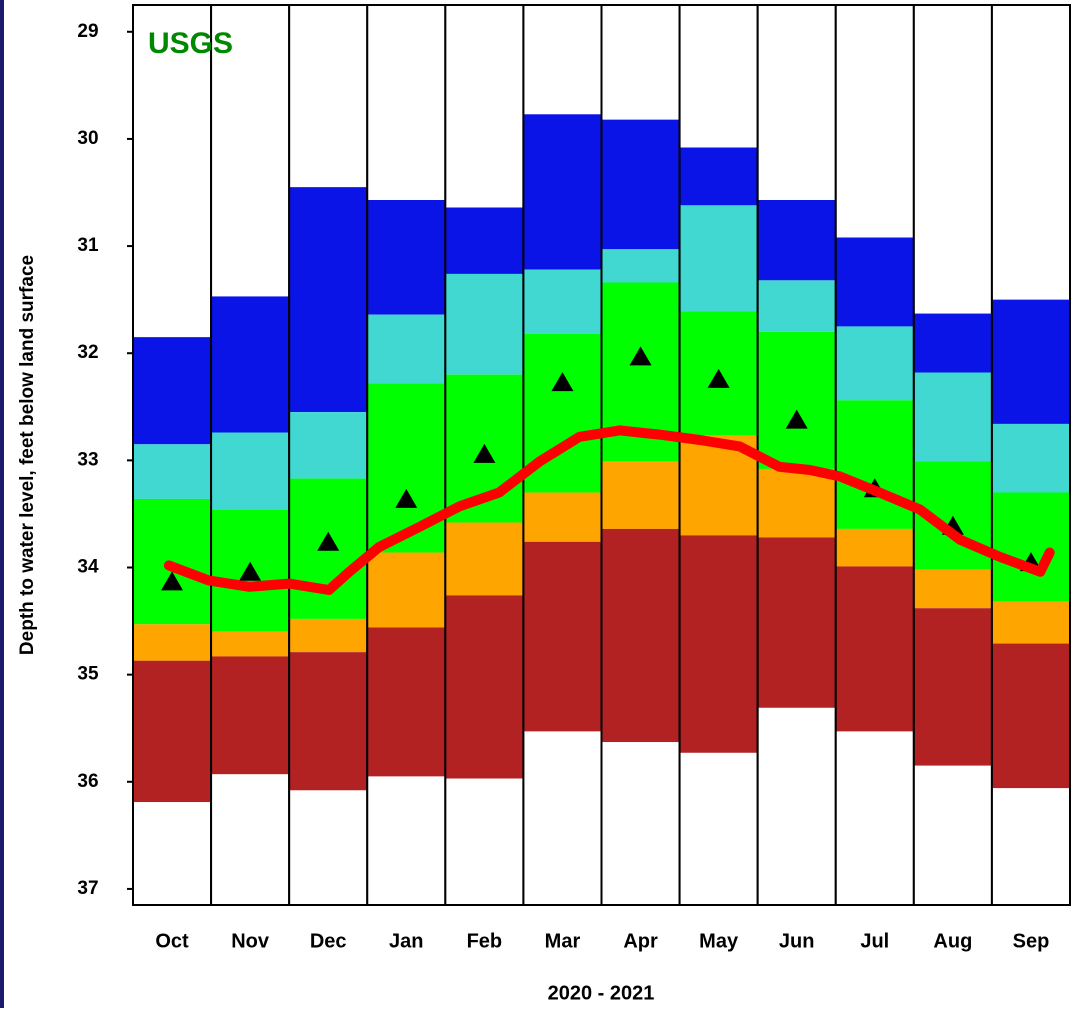 The image size is (1076, 1013). What do you see at coordinates (1031, 941) in the screenshot?
I see `x-tick-label: Sep` at bounding box center [1031, 941].